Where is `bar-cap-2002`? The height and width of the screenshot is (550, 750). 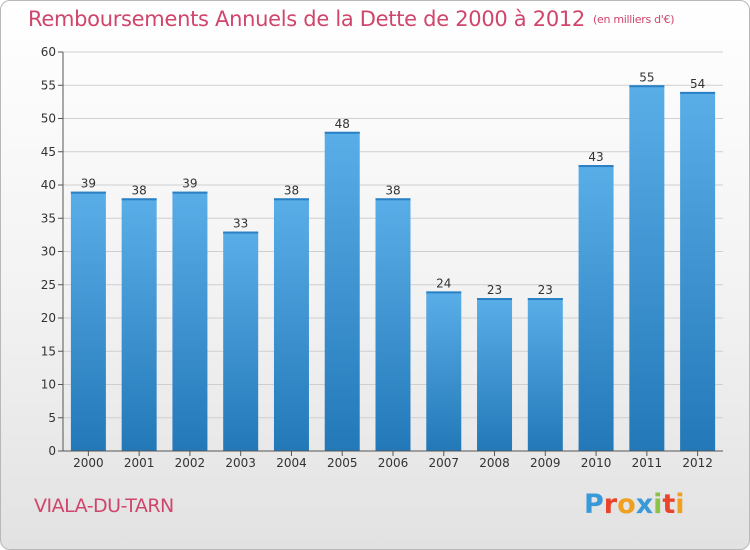
bar-cap-2002 is located at coordinates (190, 192).